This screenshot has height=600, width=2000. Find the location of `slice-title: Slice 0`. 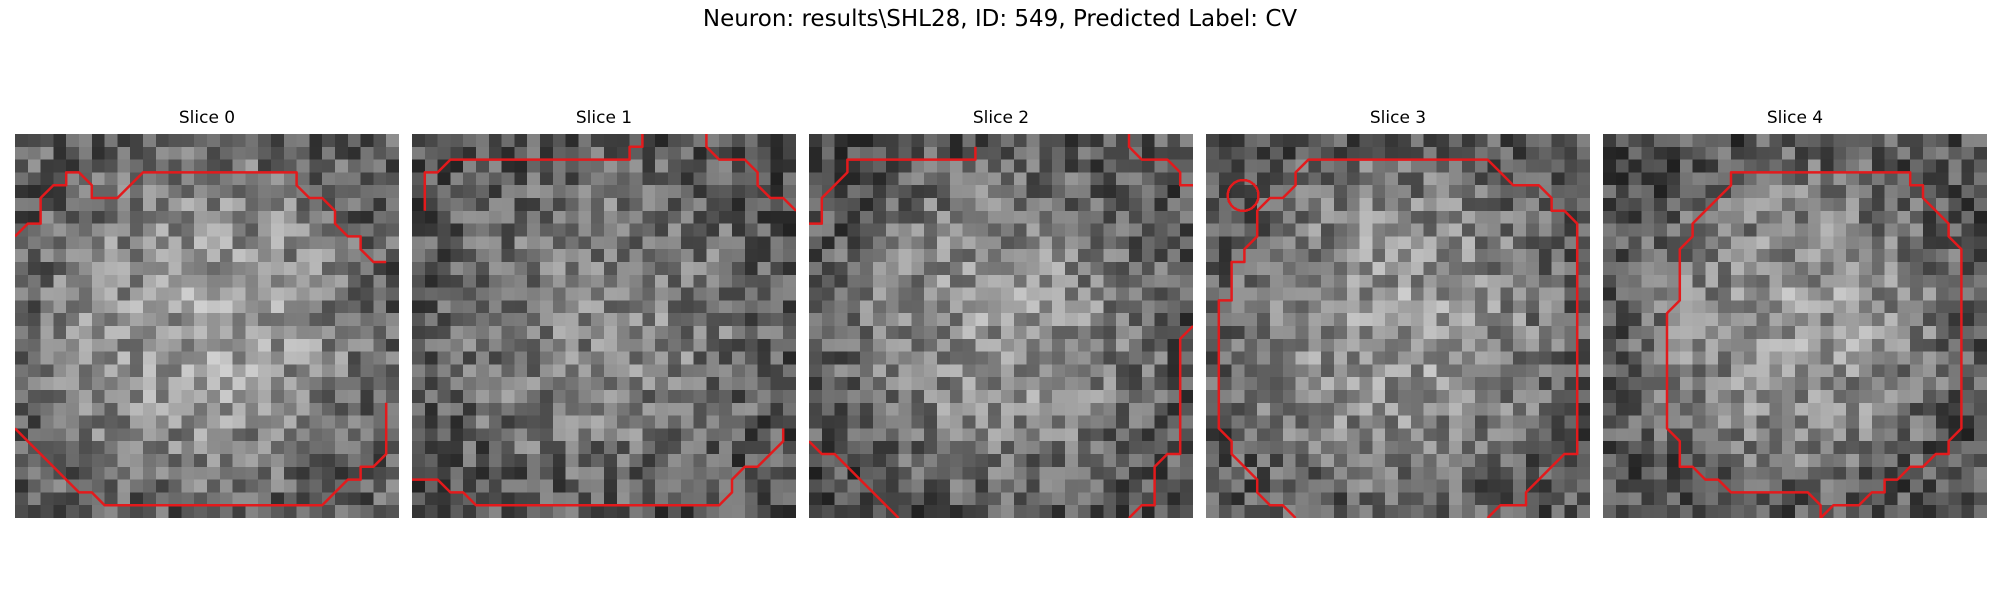

slice-title: Slice 0 is located at coordinates (207, 118).